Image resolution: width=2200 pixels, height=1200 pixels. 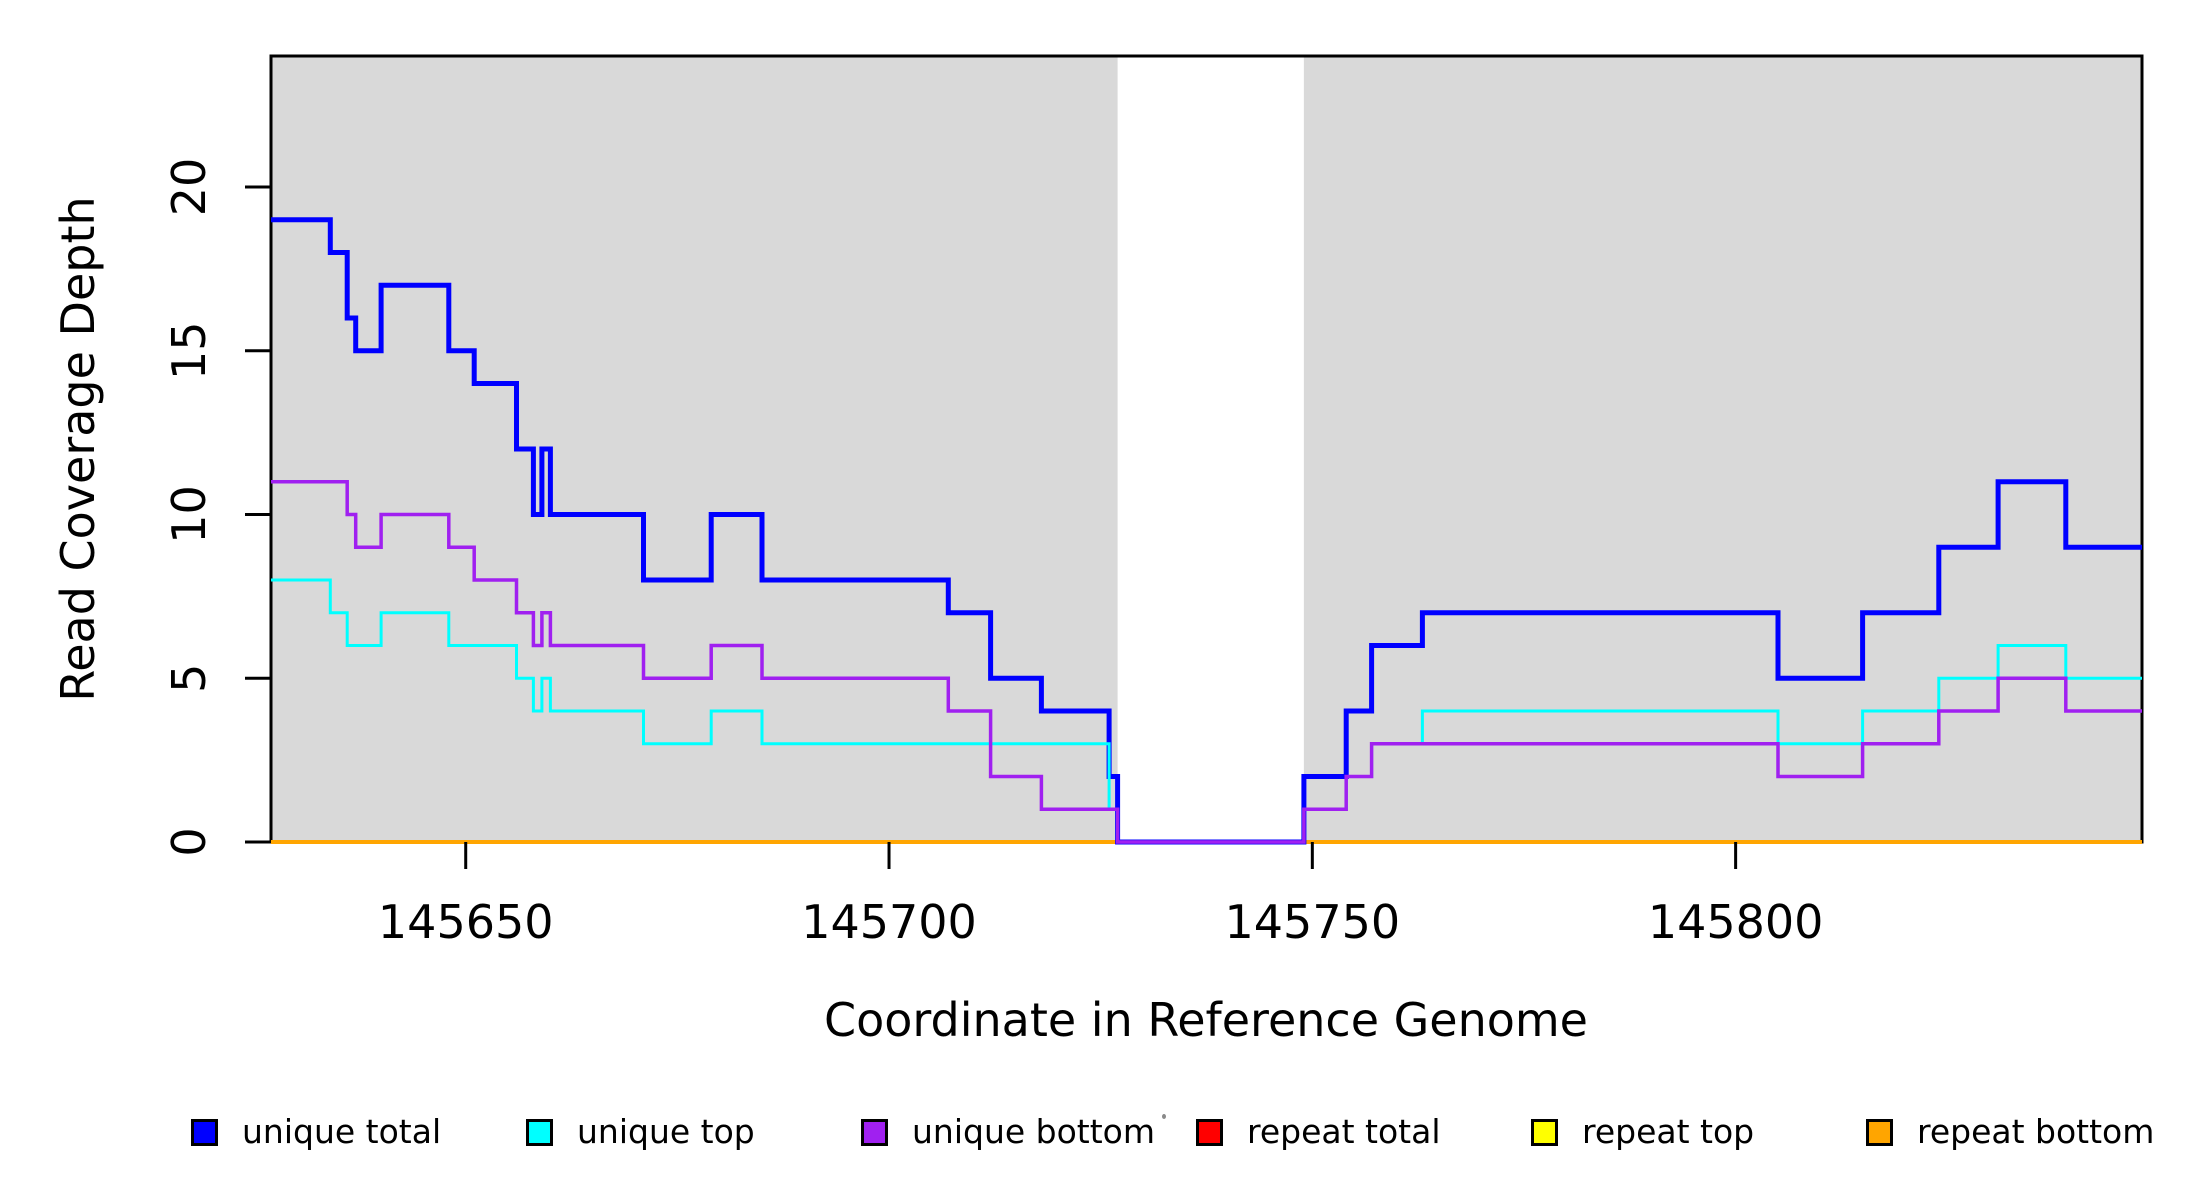 I want to click on legend-item-repeat-bottom: repeat bottom, so click(x=2010, y=1132).